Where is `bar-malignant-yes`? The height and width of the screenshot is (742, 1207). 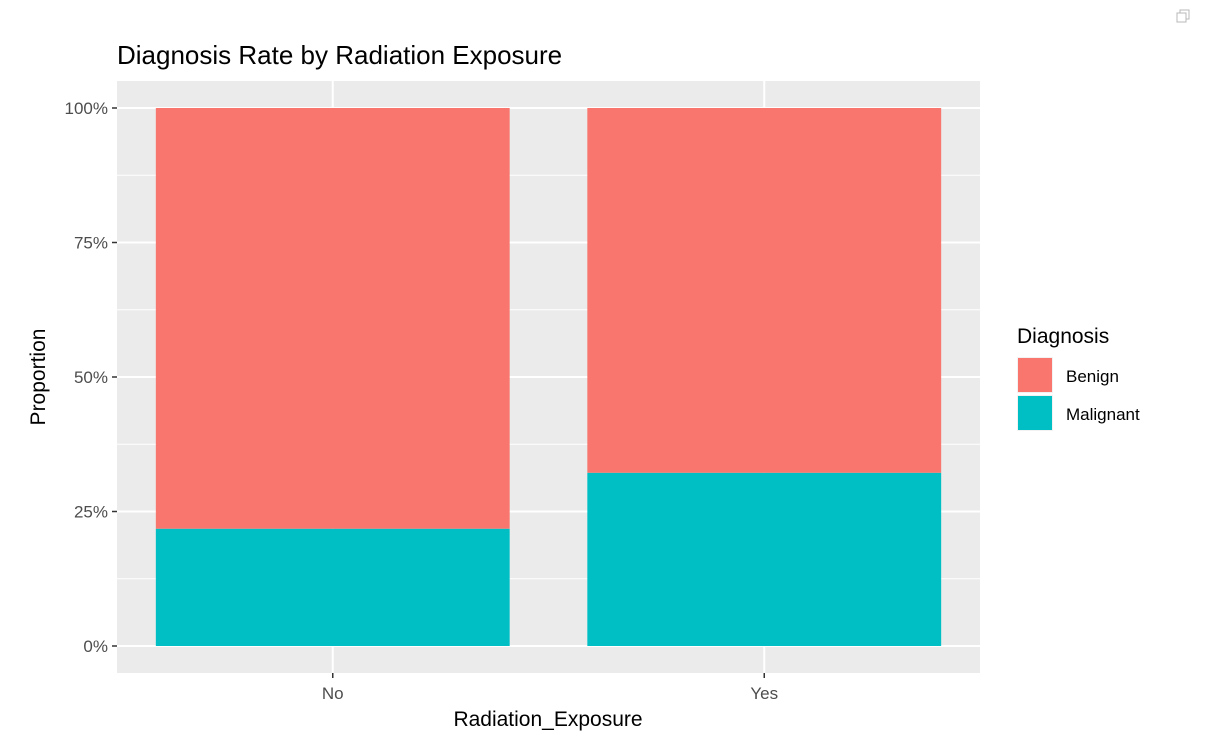
bar-malignant-yes is located at coordinates (764, 559).